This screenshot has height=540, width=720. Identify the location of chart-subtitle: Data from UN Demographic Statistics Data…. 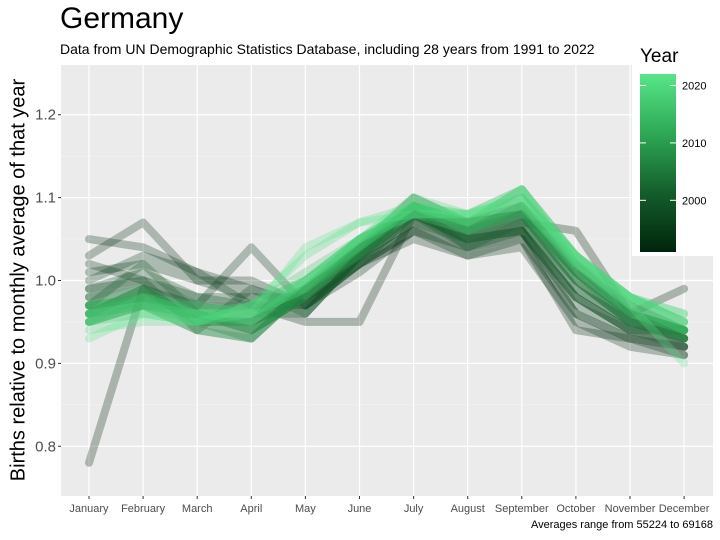
(327, 49).